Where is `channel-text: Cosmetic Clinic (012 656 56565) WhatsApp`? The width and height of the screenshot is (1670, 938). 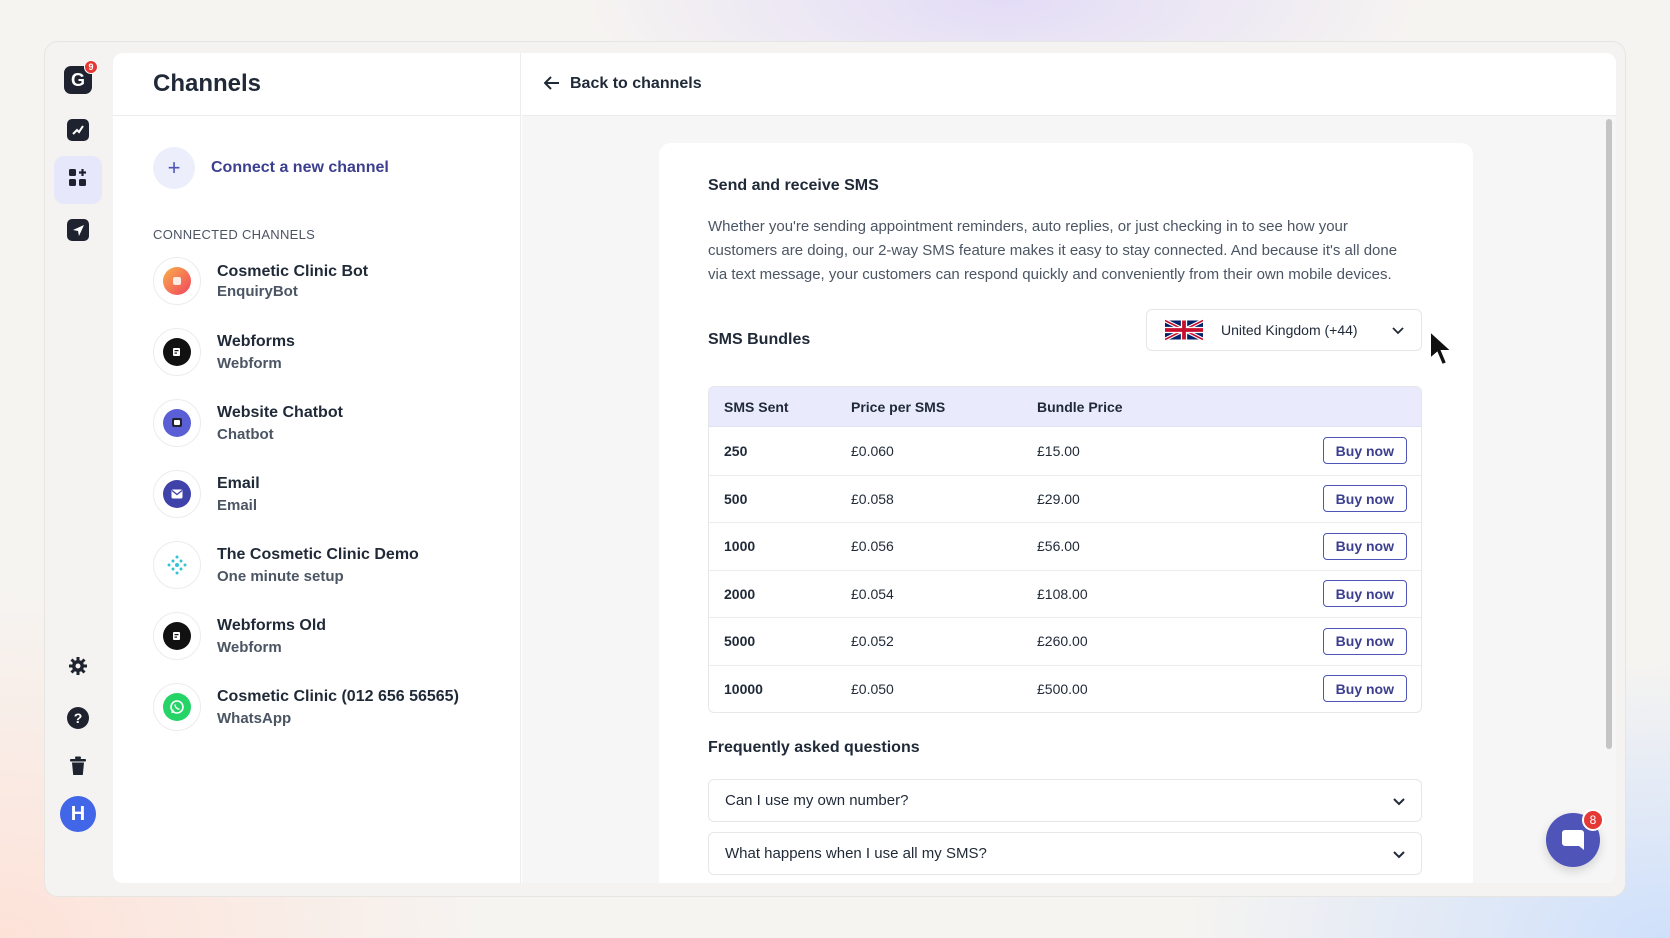 channel-text: Cosmetic Clinic (012 656 56565) WhatsApp is located at coordinates (338, 707).